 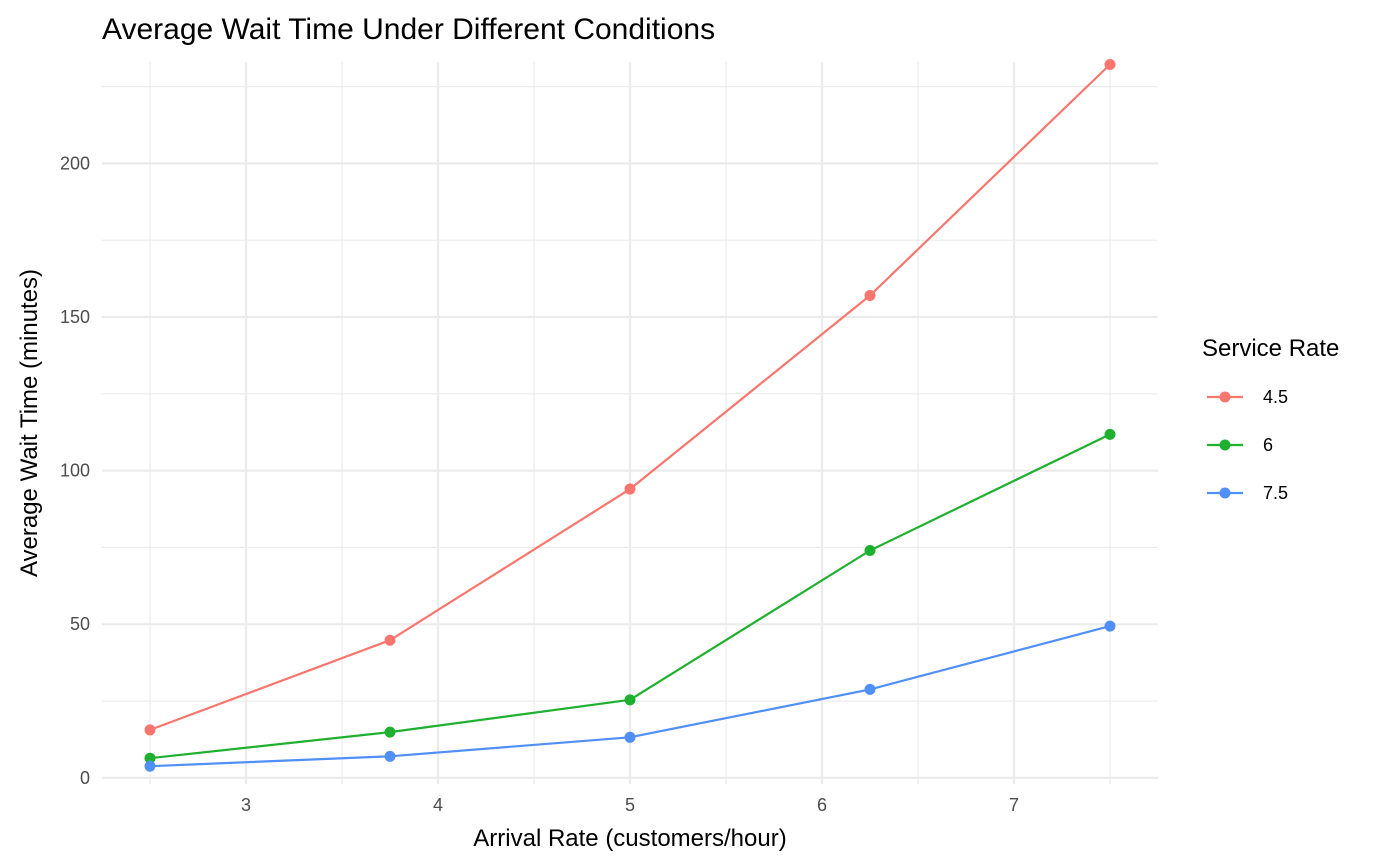 I want to click on y-tick-label: 0, so click(x=85, y=778).